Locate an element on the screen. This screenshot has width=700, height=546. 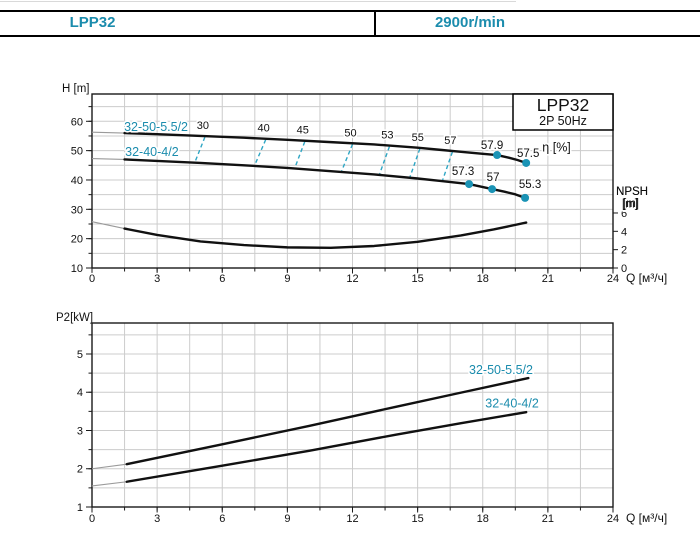
y-axis-title: H [m] is located at coordinates (75, 89).